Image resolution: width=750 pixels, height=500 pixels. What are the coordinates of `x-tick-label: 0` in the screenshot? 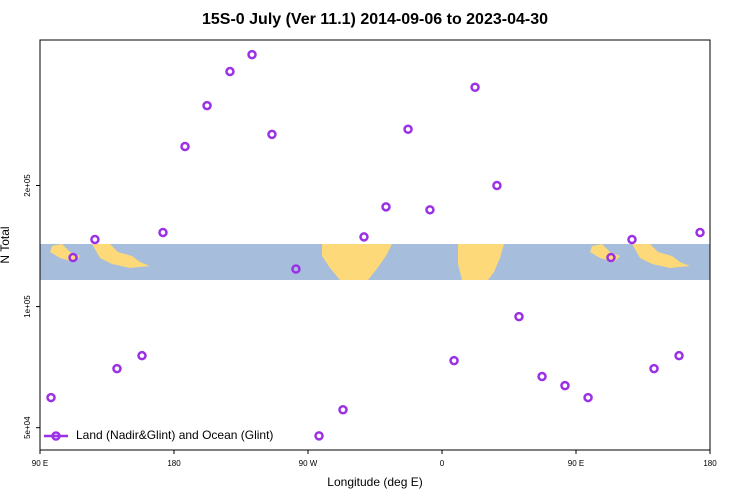 It's located at (442, 463).